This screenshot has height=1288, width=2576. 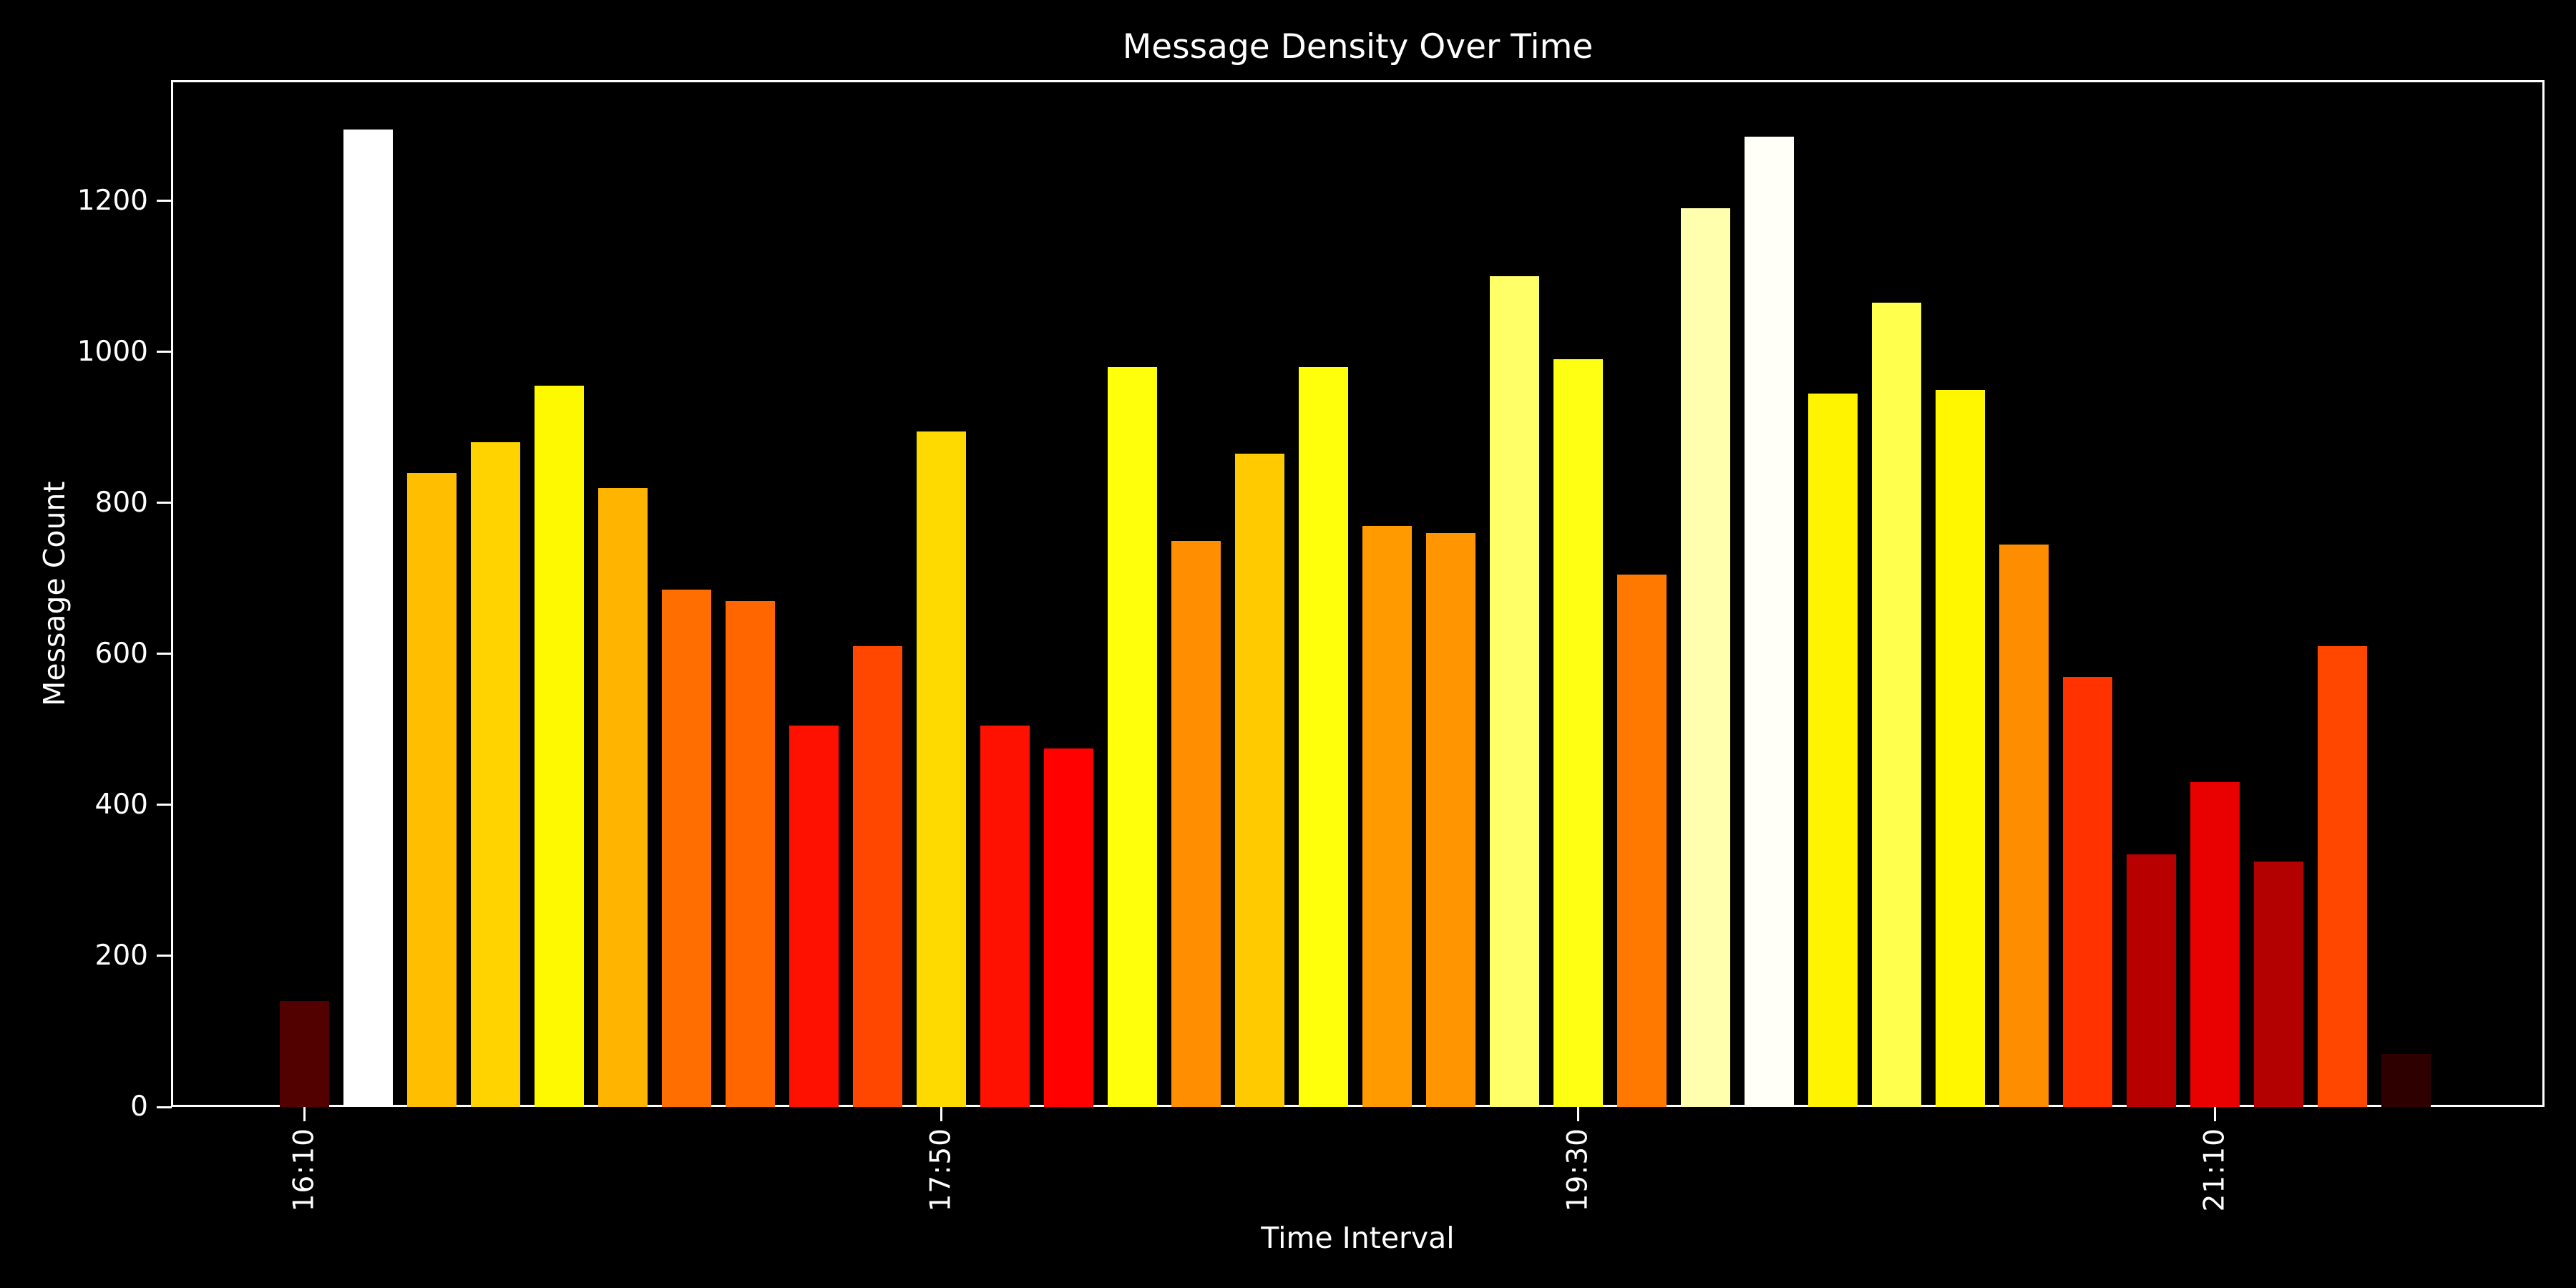 What do you see at coordinates (2151, 981) in the screenshot?
I see `bar-21:00` at bounding box center [2151, 981].